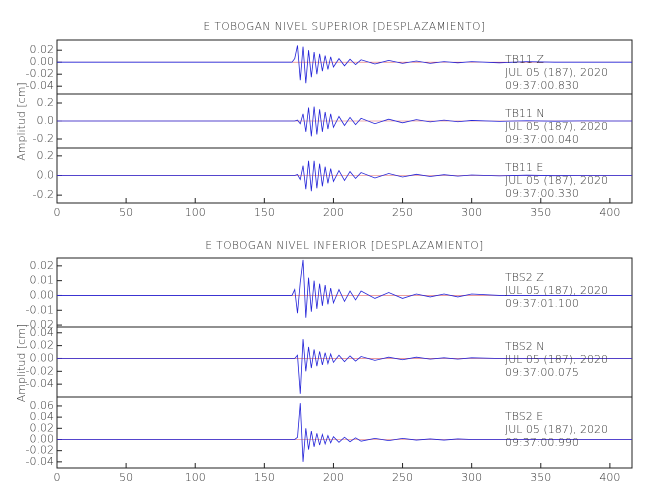 The width and height of the screenshot is (650, 500). I want to click on trace-annotation: TB11 Z, so click(524, 59).